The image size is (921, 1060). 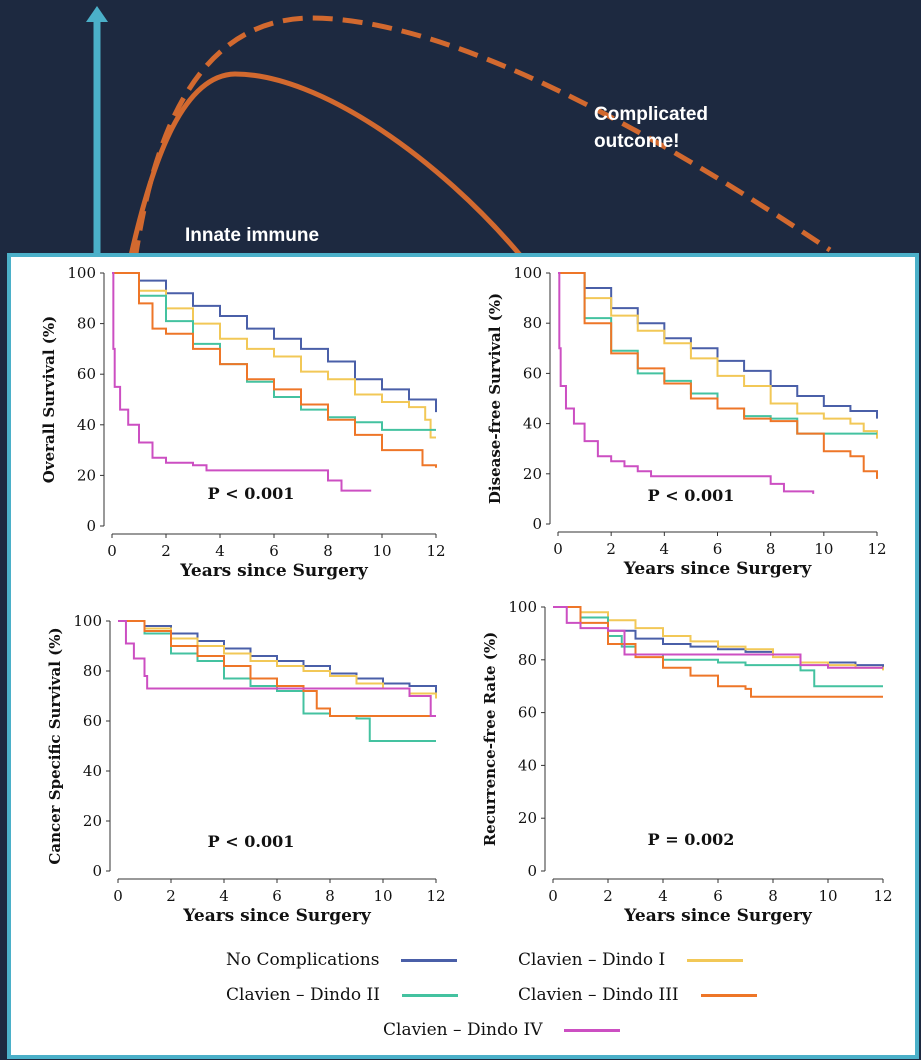 I want to click on legend-item-clavien-dindo-i: Clavien – Dindo I, so click(x=631, y=960).